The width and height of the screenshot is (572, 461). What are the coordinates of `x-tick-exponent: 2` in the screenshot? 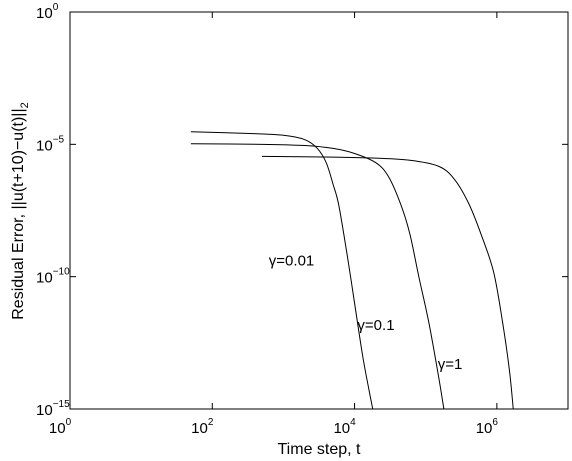 It's located at (211, 422).